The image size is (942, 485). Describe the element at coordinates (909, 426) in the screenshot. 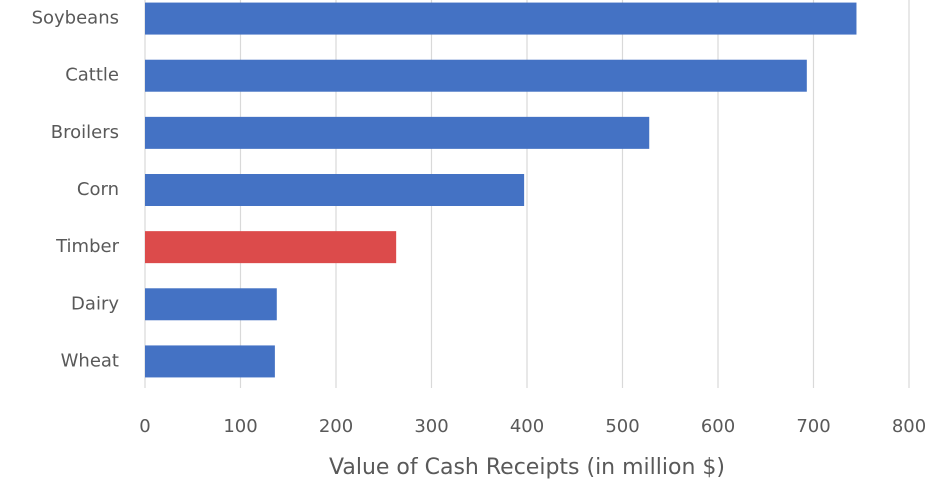

I see `x-tick-label: 800` at that location.